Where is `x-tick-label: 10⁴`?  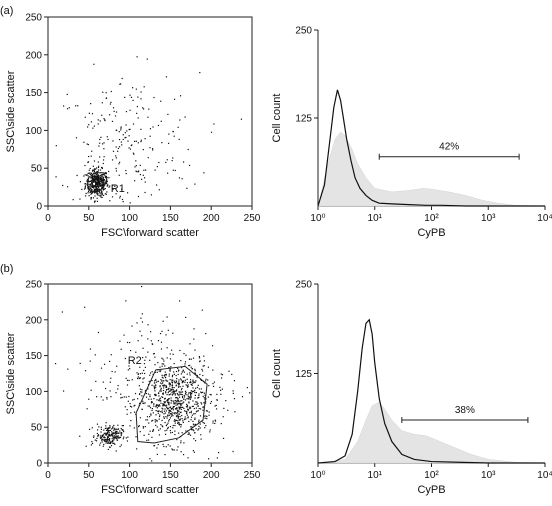 x-tick-label: 10⁴ is located at coordinates (544, 218).